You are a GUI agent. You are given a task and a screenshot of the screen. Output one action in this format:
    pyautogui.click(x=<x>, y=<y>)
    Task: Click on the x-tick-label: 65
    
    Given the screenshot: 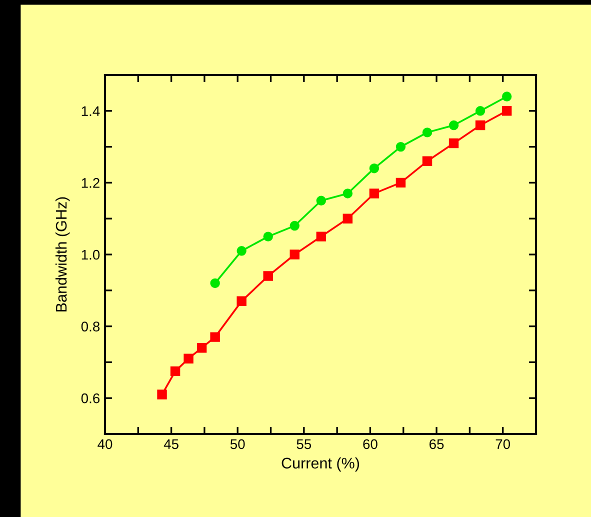 What is the action you would take?
    pyautogui.click(x=437, y=444)
    